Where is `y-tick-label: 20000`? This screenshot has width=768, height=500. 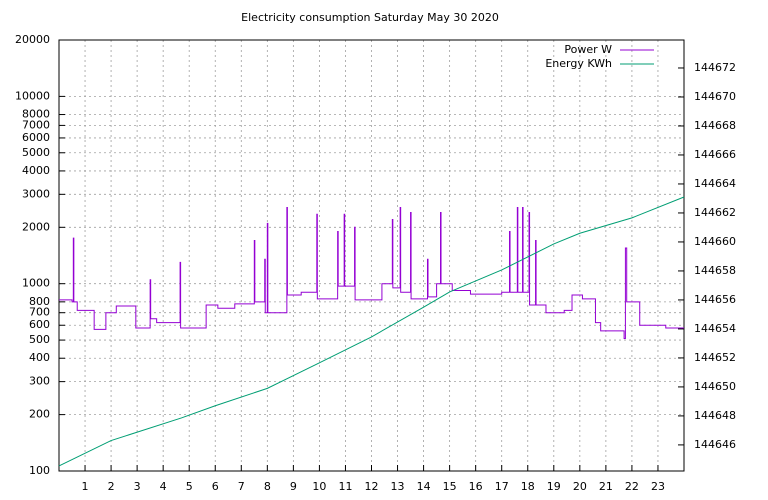 y-tick-label: 20000 is located at coordinates (32, 39).